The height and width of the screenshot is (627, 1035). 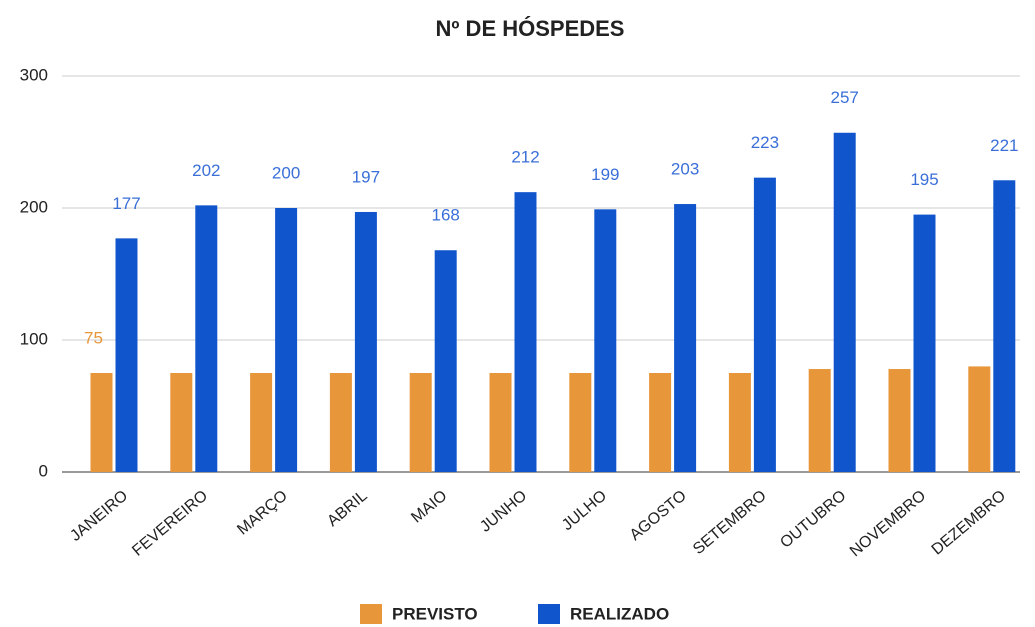 I want to click on data-label: 199, so click(x=605, y=174).